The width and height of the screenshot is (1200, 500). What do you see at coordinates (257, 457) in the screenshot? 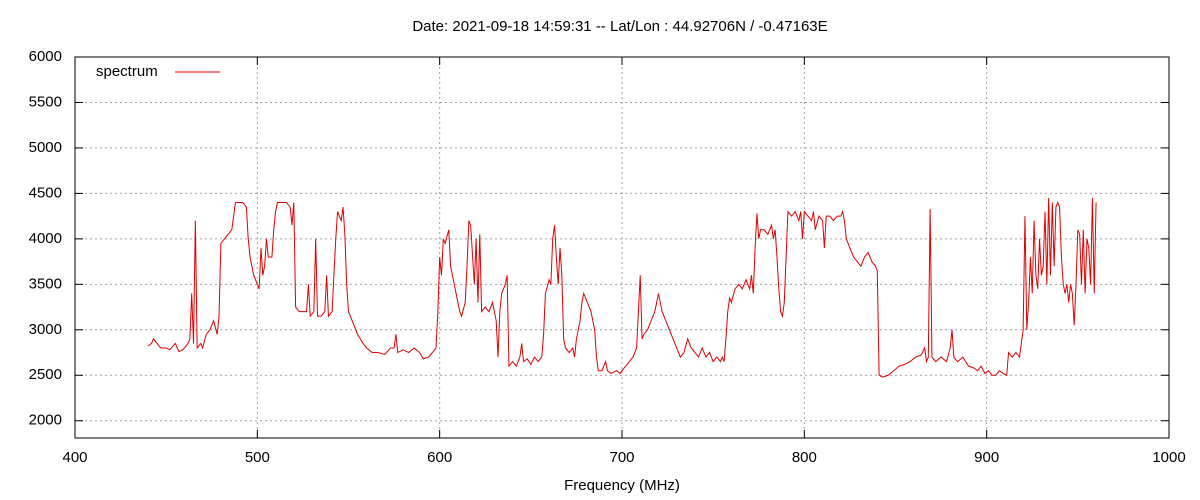
I see `x-tick-label: 500` at bounding box center [257, 457].